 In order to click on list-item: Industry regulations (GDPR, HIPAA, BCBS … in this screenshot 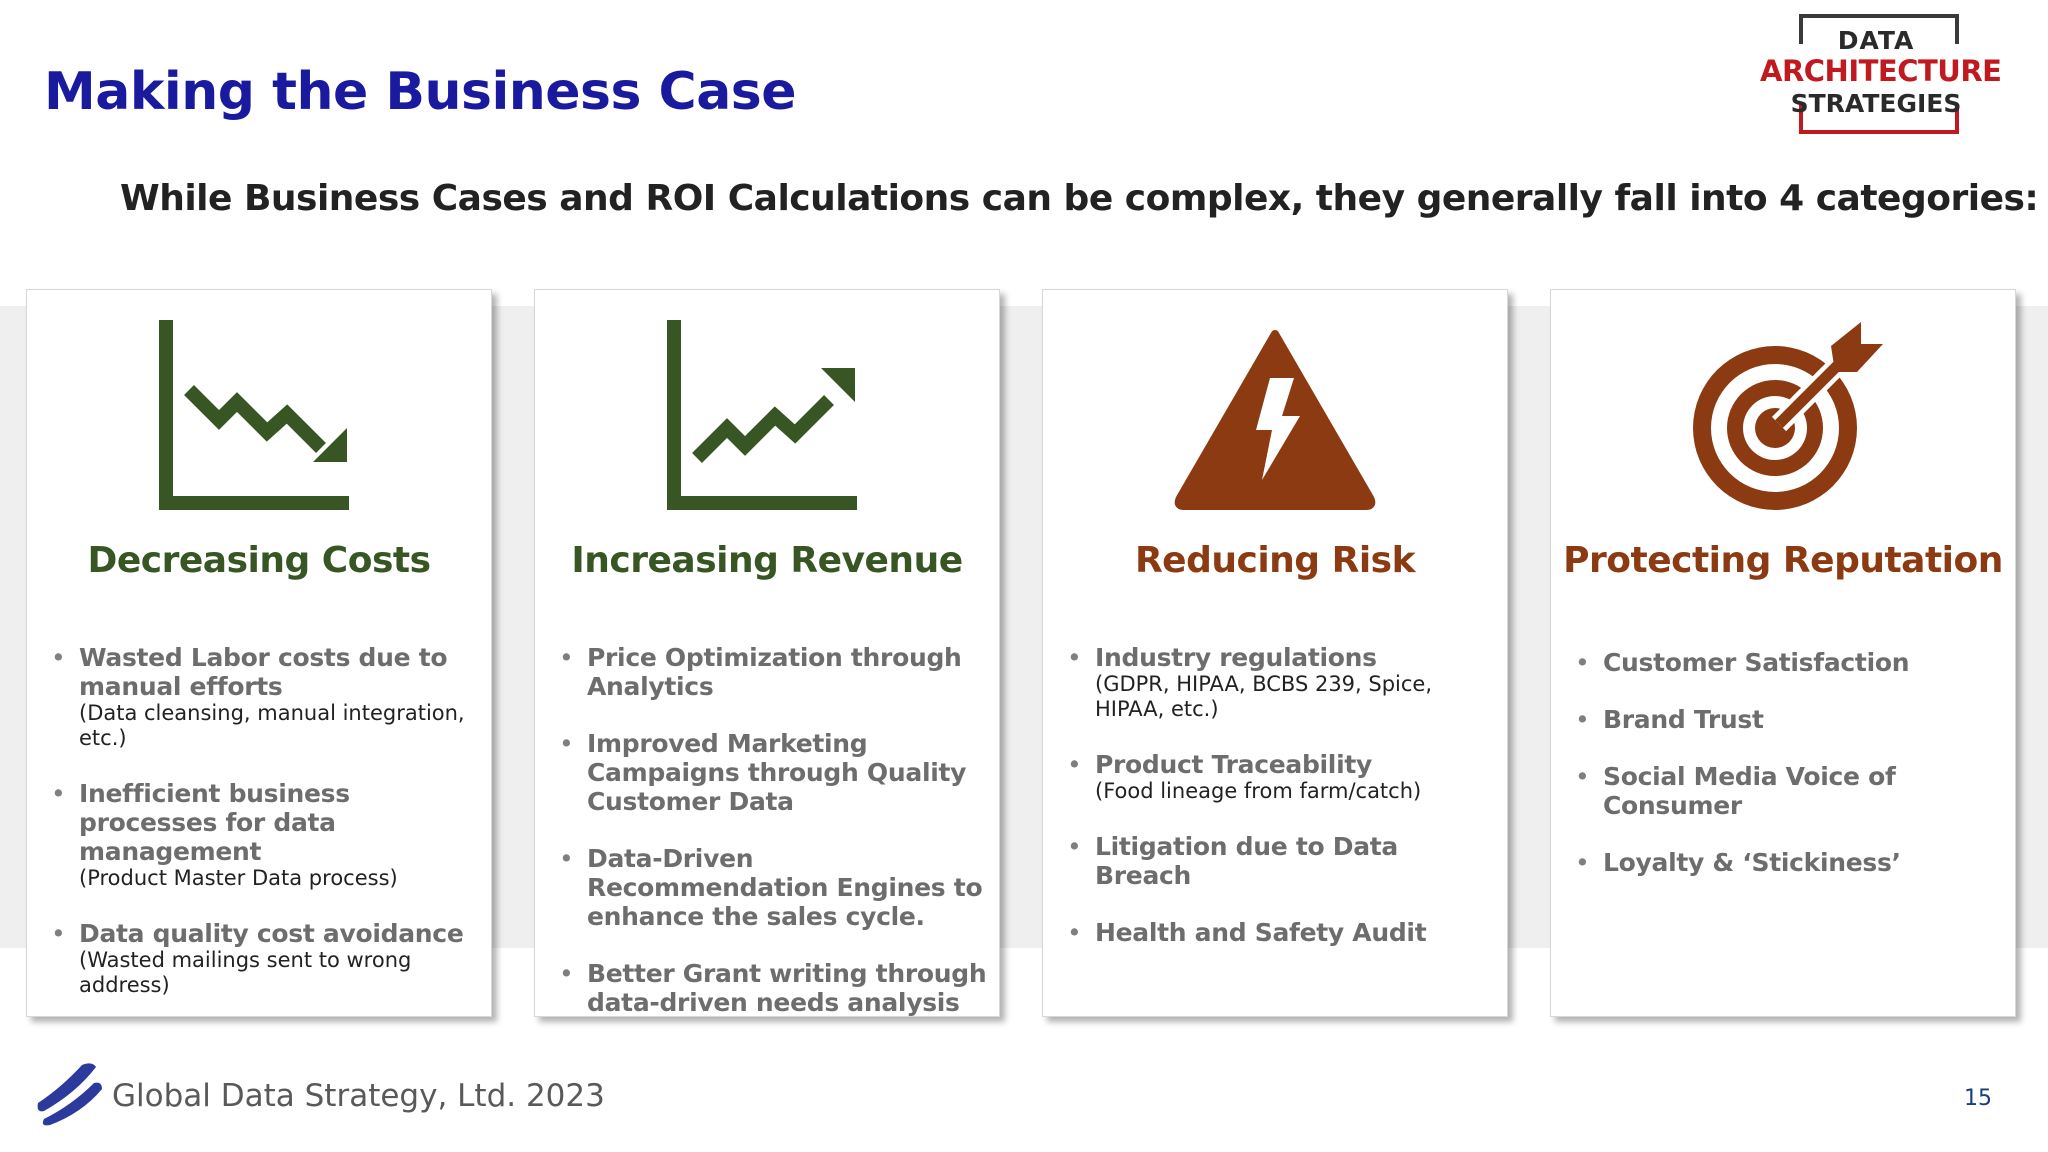, I will do `click(1282, 682)`.